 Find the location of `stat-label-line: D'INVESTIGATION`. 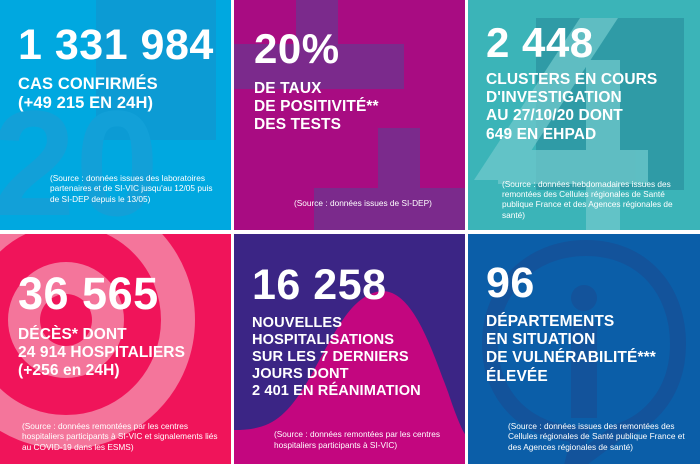

stat-label-line: D'INVESTIGATION is located at coordinates (554, 98).